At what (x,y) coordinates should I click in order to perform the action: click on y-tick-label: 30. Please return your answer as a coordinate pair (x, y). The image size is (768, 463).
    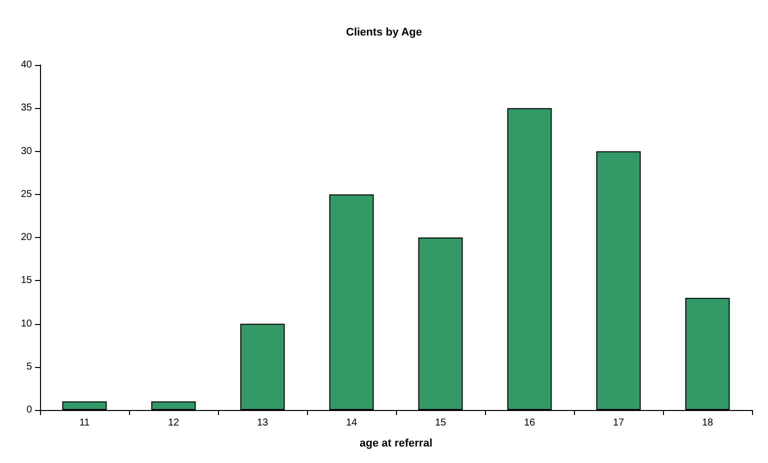
    Looking at the image, I should click on (26, 151).